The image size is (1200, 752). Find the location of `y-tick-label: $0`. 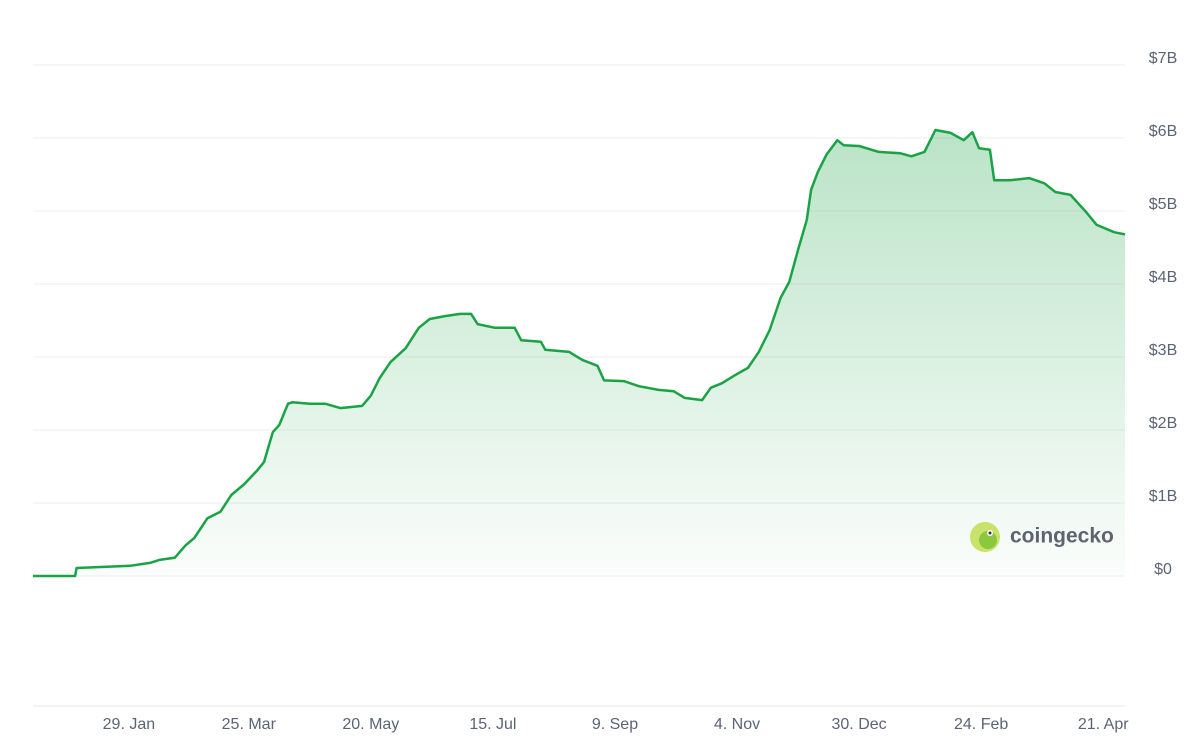

y-tick-label: $0 is located at coordinates (1163, 569).